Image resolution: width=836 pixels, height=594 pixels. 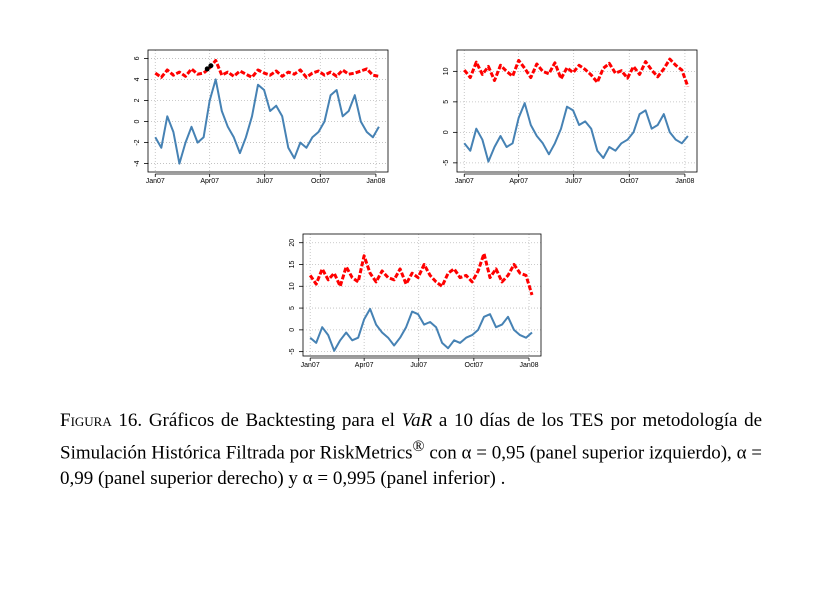 What do you see at coordinates (137, 100) in the screenshot?
I see `y-tick-label: 2` at bounding box center [137, 100].